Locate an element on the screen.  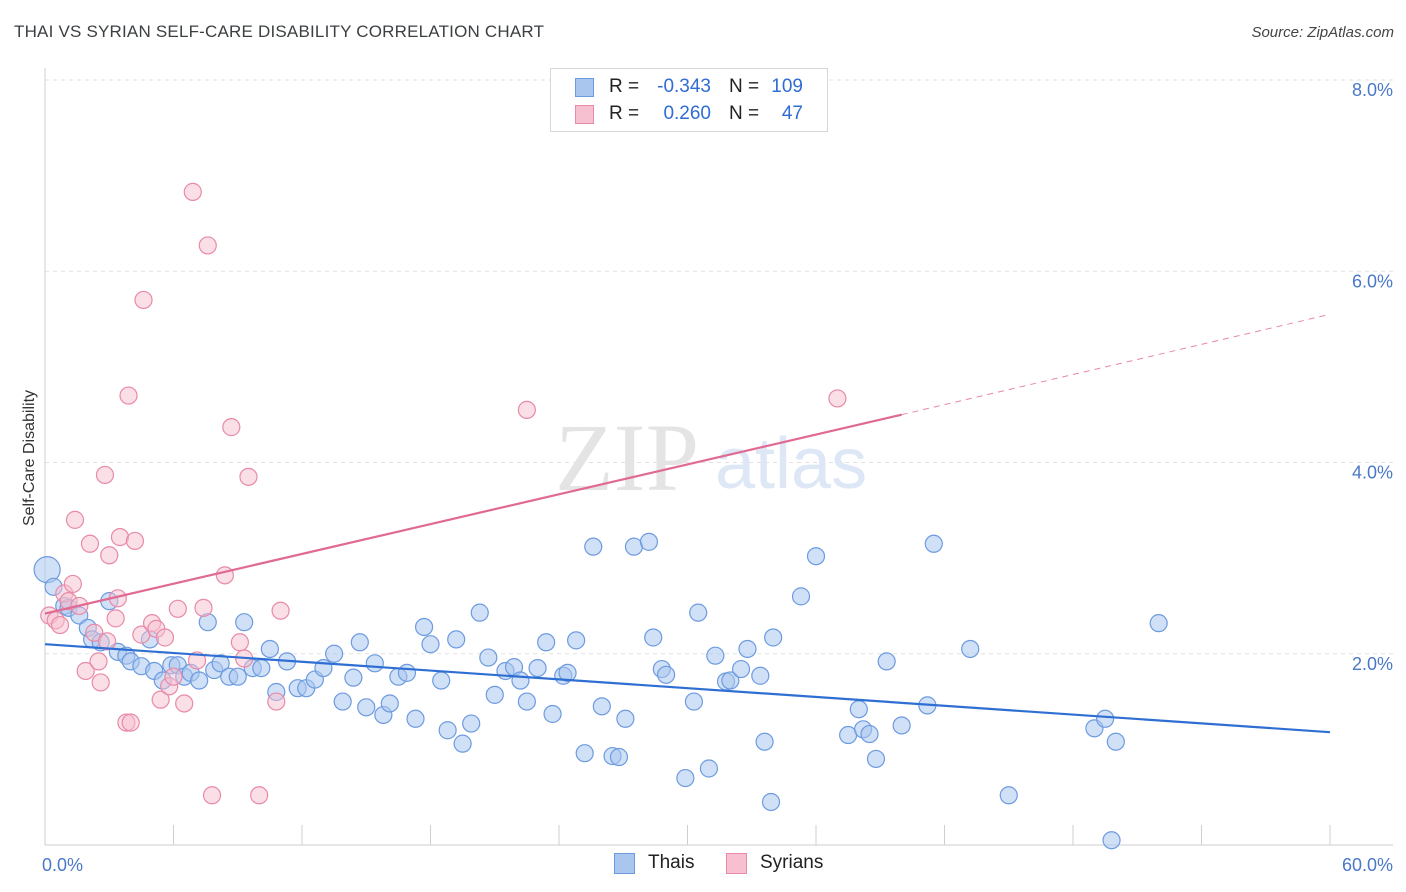
correlation-legend: R = -0.343 N = 109 R = 0.260 N = 47 is located at coordinates (689, 100).